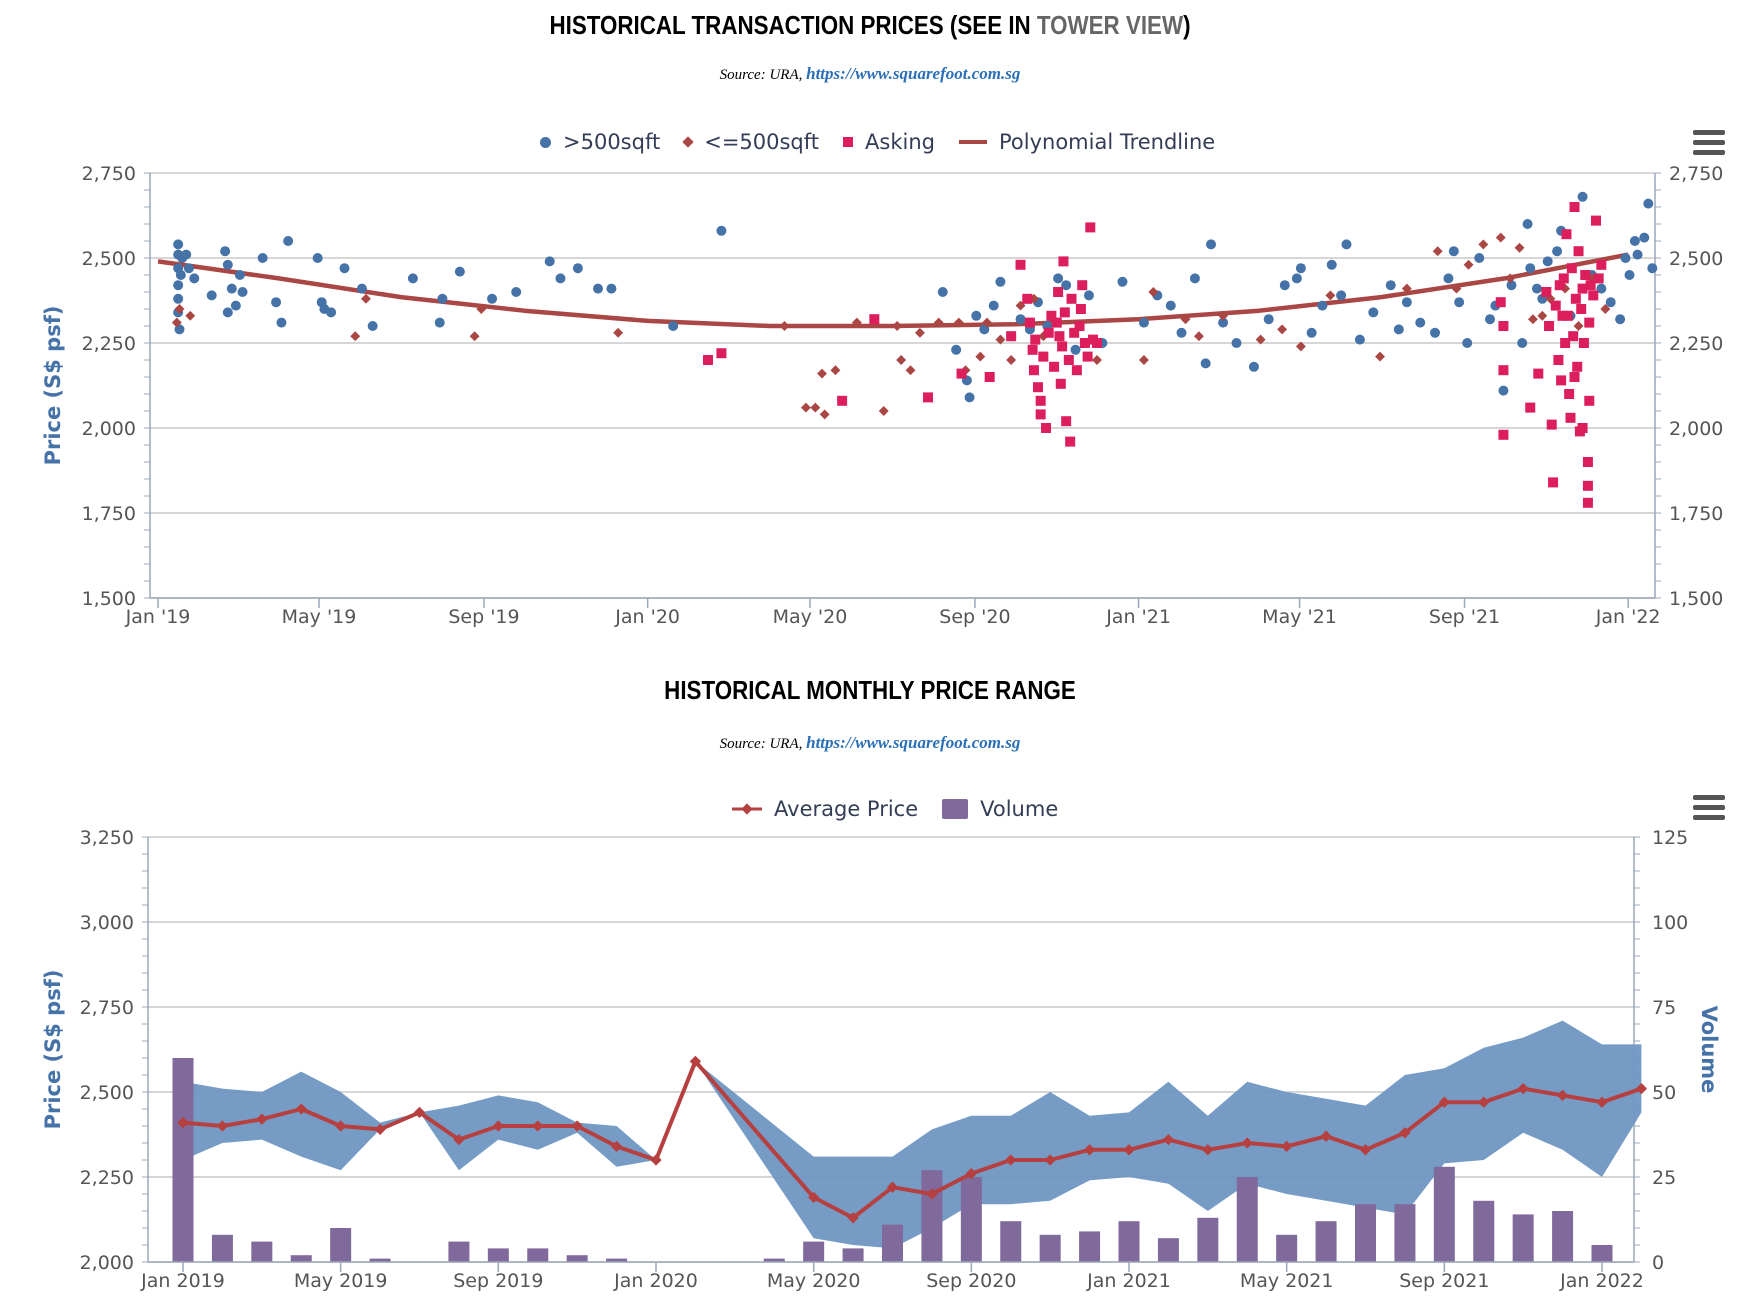 This screenshot has height=1302, width=1740. Describe the element at coordinates (647, 617) in the screenshot. I see `x-tick-label: Jan '20` at that location.